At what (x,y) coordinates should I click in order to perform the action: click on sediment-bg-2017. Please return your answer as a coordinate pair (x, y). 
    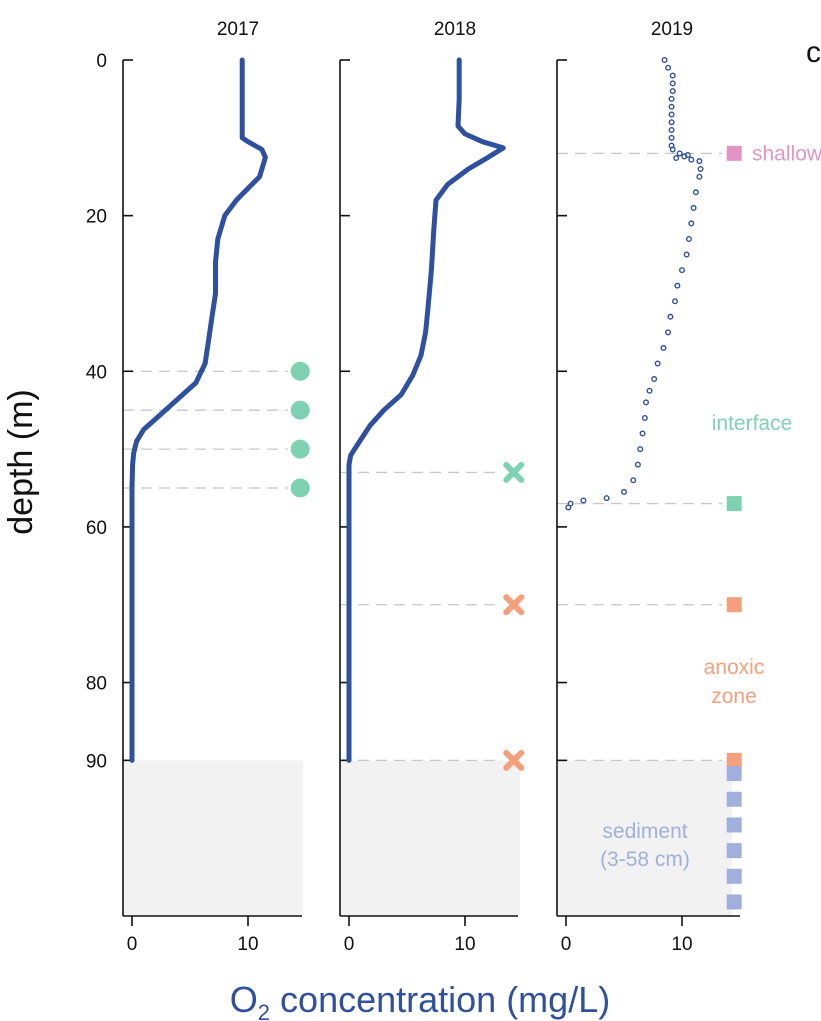
    Looking at the image, I should click on (213, 838).